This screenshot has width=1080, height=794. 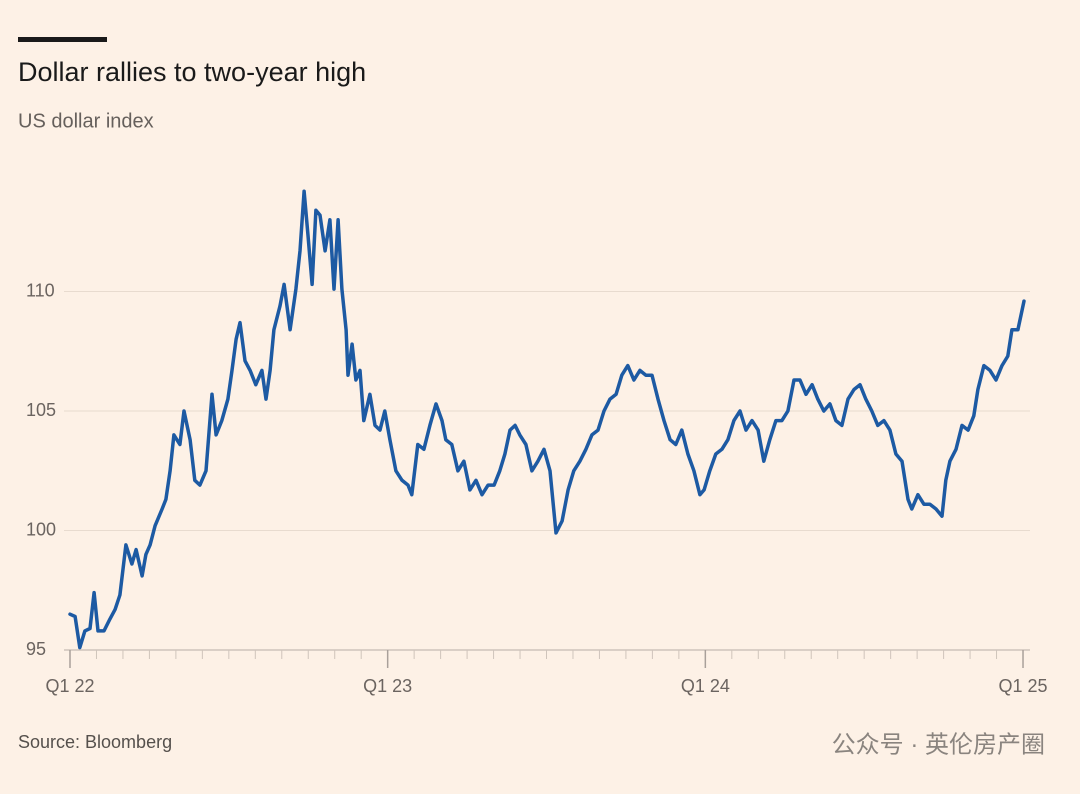 I want to click on x-tick-label: Q1 23, so click(x=387, y=686).